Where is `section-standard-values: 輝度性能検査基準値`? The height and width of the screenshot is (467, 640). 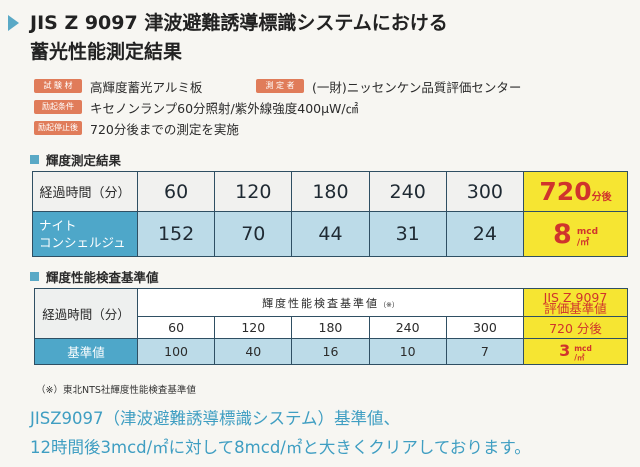
section-standard-values: 輝度性能検査基準値 is located at coordinates (94, 276).